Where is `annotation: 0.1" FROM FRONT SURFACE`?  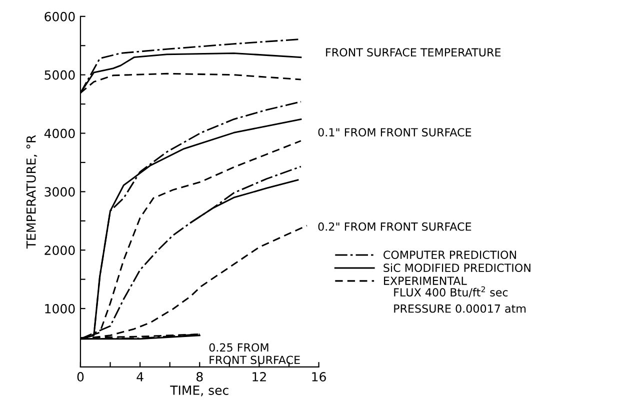
annotation: 0.1" FROM FRONT SURFACE is located at coordinates (395, 132).